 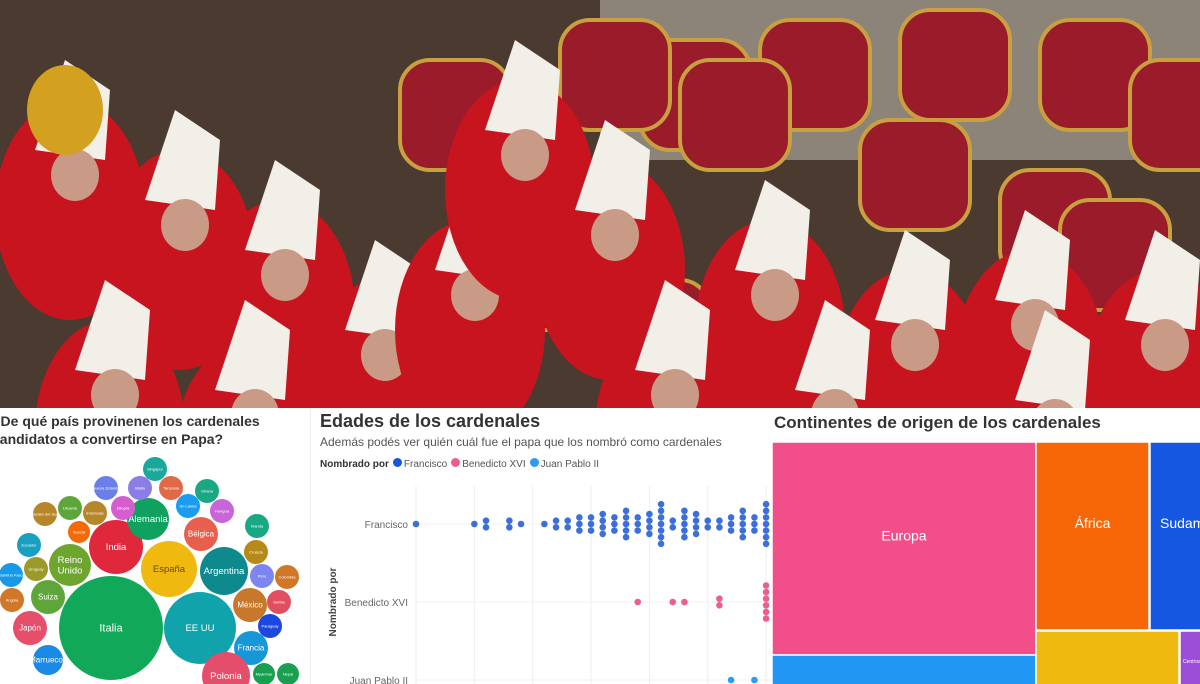 What do you see at coordinates (140, 488) in the screenshot?
I see `bubble-malta` at bounding box center [140, 488].